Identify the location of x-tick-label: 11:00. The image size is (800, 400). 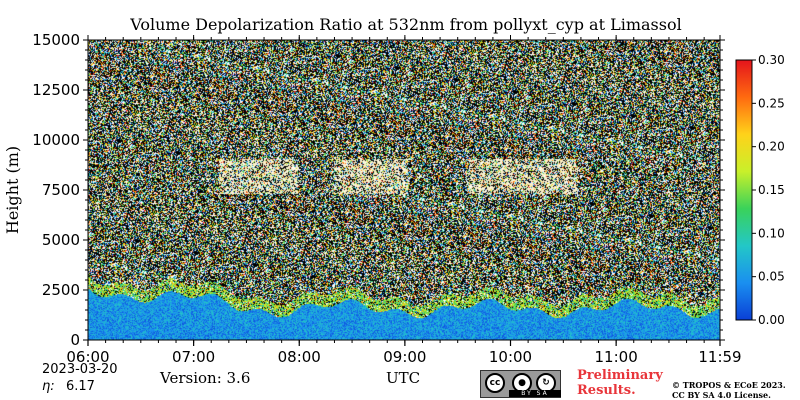
(616, 357).